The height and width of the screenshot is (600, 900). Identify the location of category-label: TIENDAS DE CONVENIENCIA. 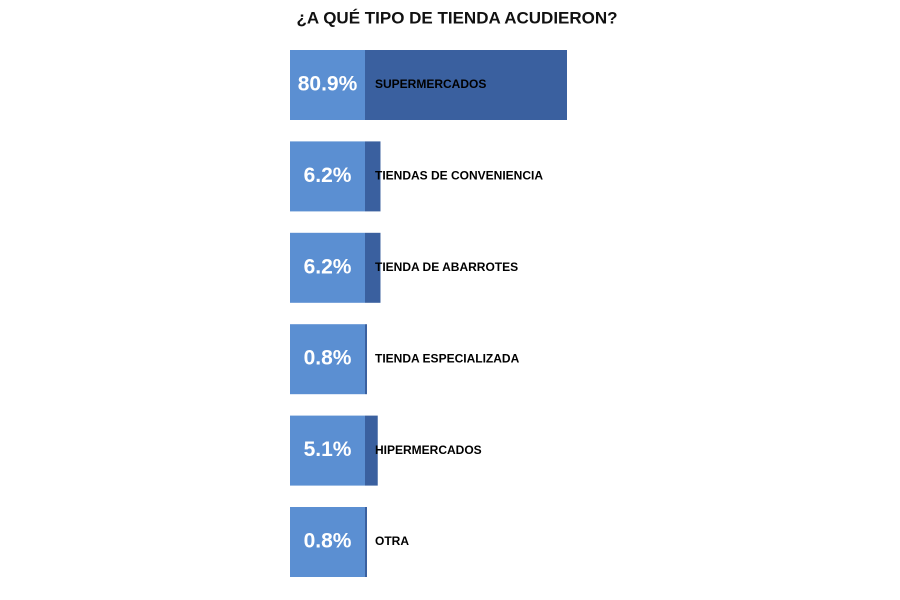
(459, 176).